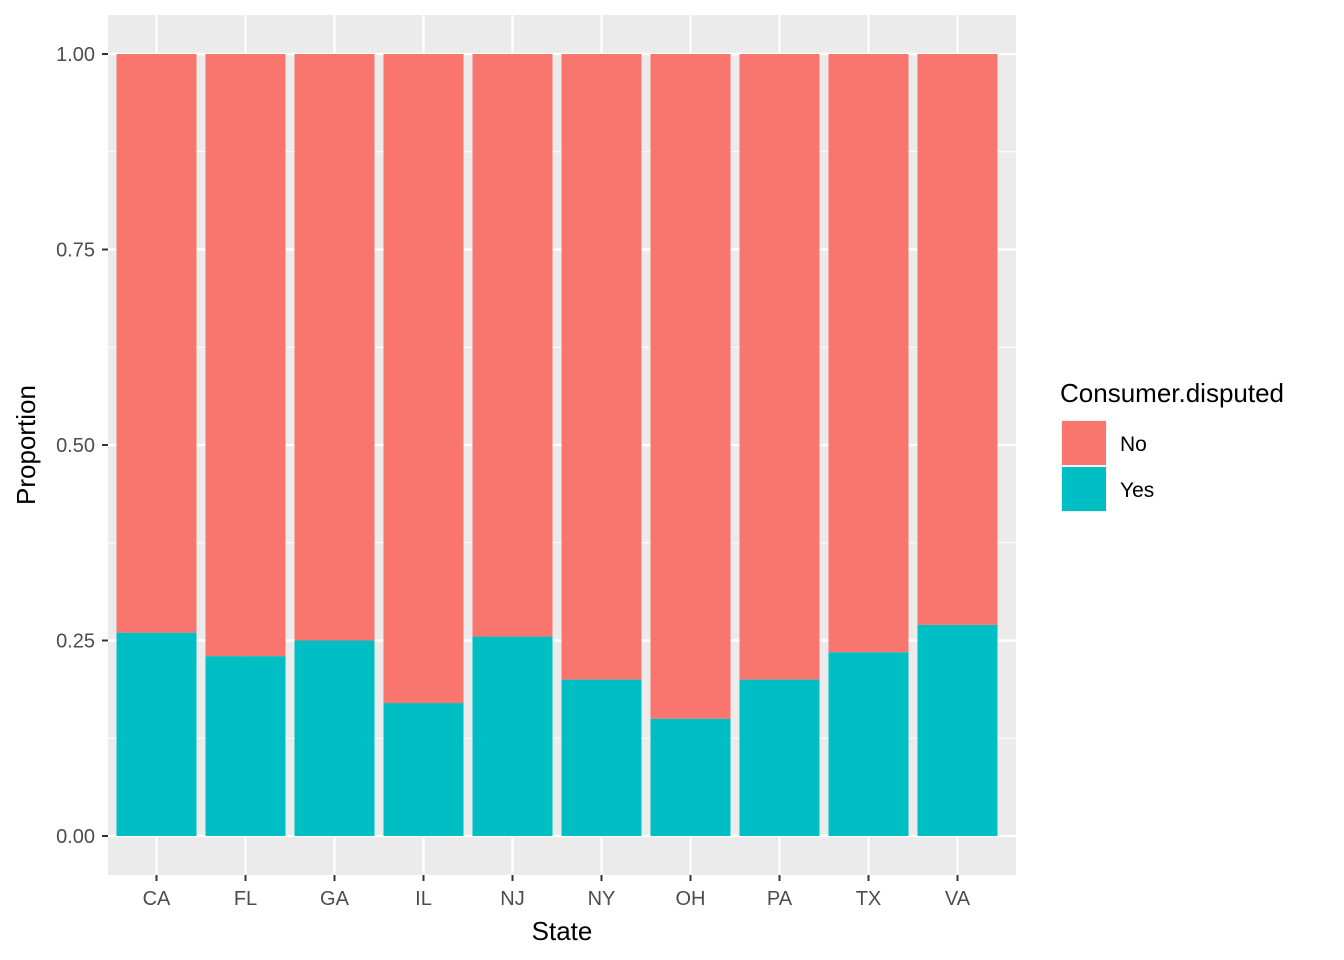 Image resolution: width=1344 pixels, height=960 pixels. Describe the element at coordinates (75, 446) in the screenshot. I see `y-tick-label: 0.50` at that location.